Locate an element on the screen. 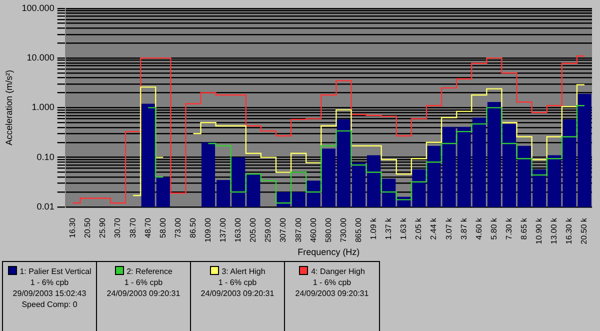 Image resolution: width=600 pixels, height=331 pixels. x-tick-label: 13.00 k is located at coordinates (554, 230).